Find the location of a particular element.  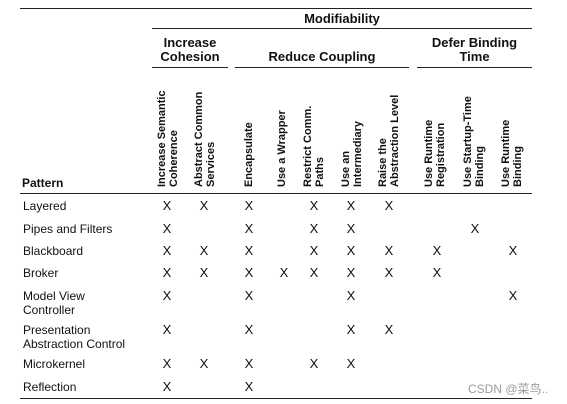

row-label-line: Reflection is located at coordinates (50, 387).